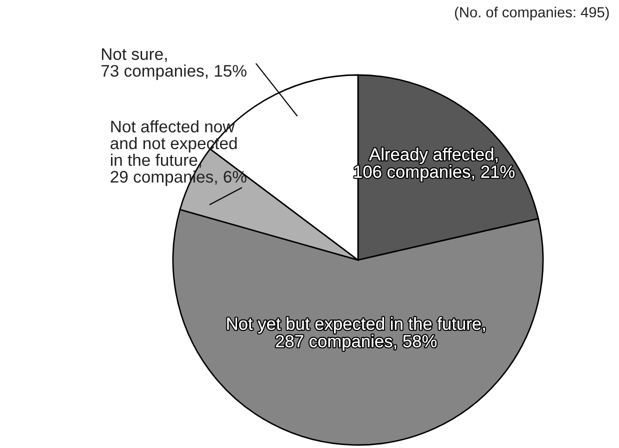  What do you see at coordinates (532, 13) in the screenshot?
I see `text: (No. of companies: 495)` at bounding box center [532, 13].